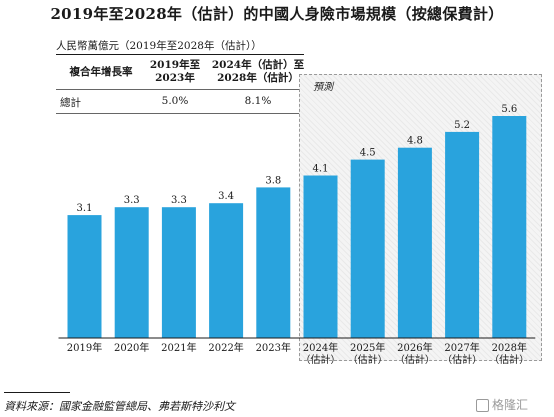  What do you see at coordinates (179, 200) in the screenshot?
I see `data-label-2: 3.3` at bounding box center [179, 200].